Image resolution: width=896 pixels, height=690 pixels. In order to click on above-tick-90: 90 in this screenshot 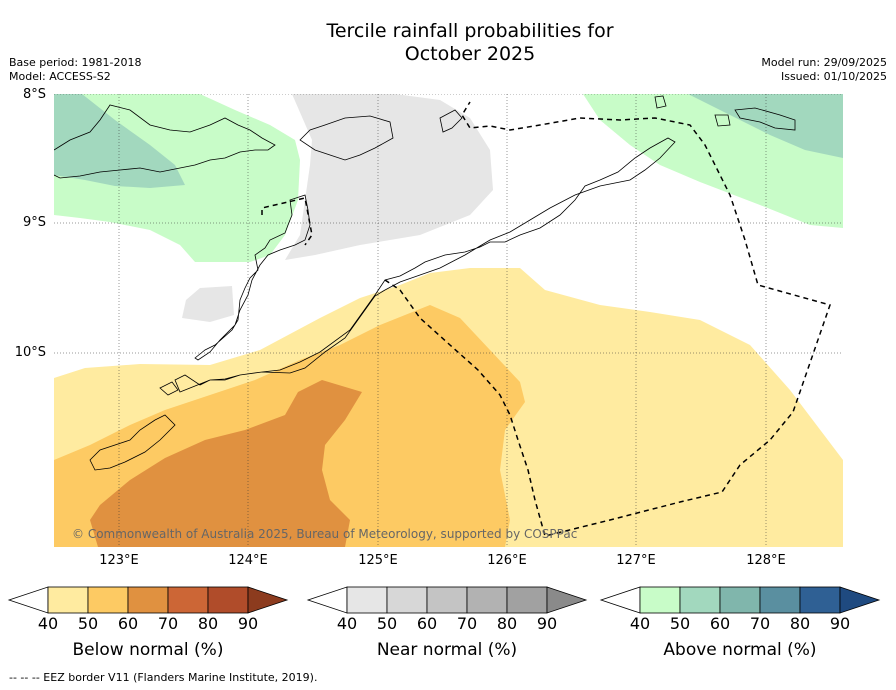, I will do `click(840, 623)`.